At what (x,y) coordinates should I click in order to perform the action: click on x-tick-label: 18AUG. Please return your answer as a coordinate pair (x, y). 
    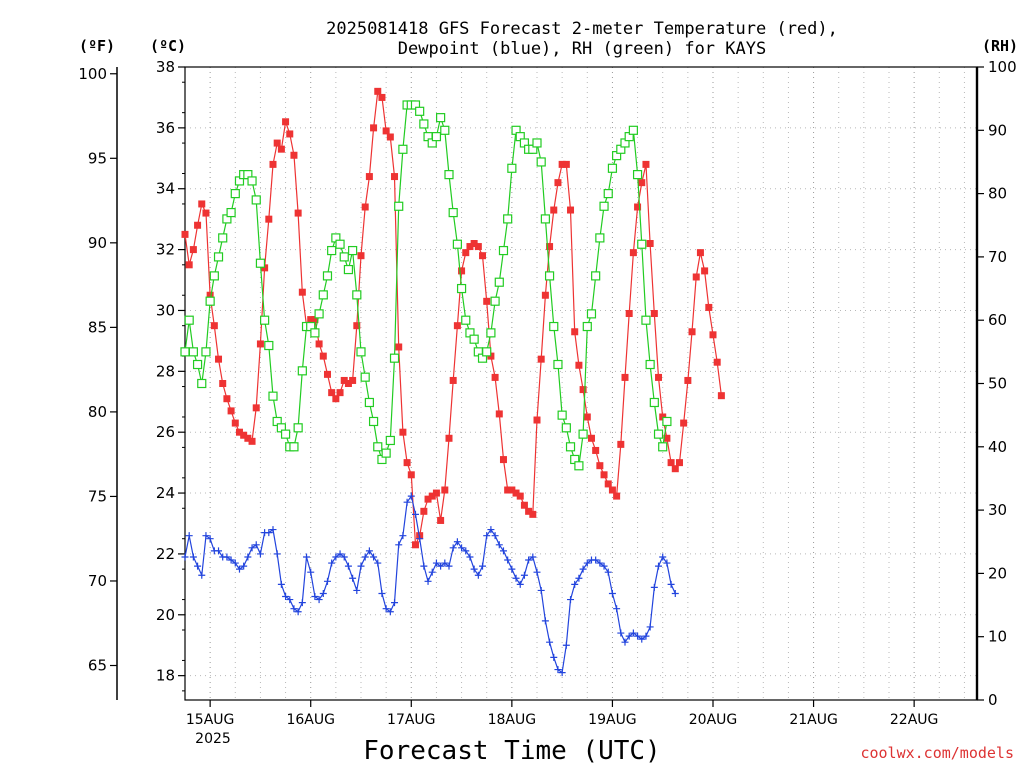
    Looking at the image, I should click on (512, 720).